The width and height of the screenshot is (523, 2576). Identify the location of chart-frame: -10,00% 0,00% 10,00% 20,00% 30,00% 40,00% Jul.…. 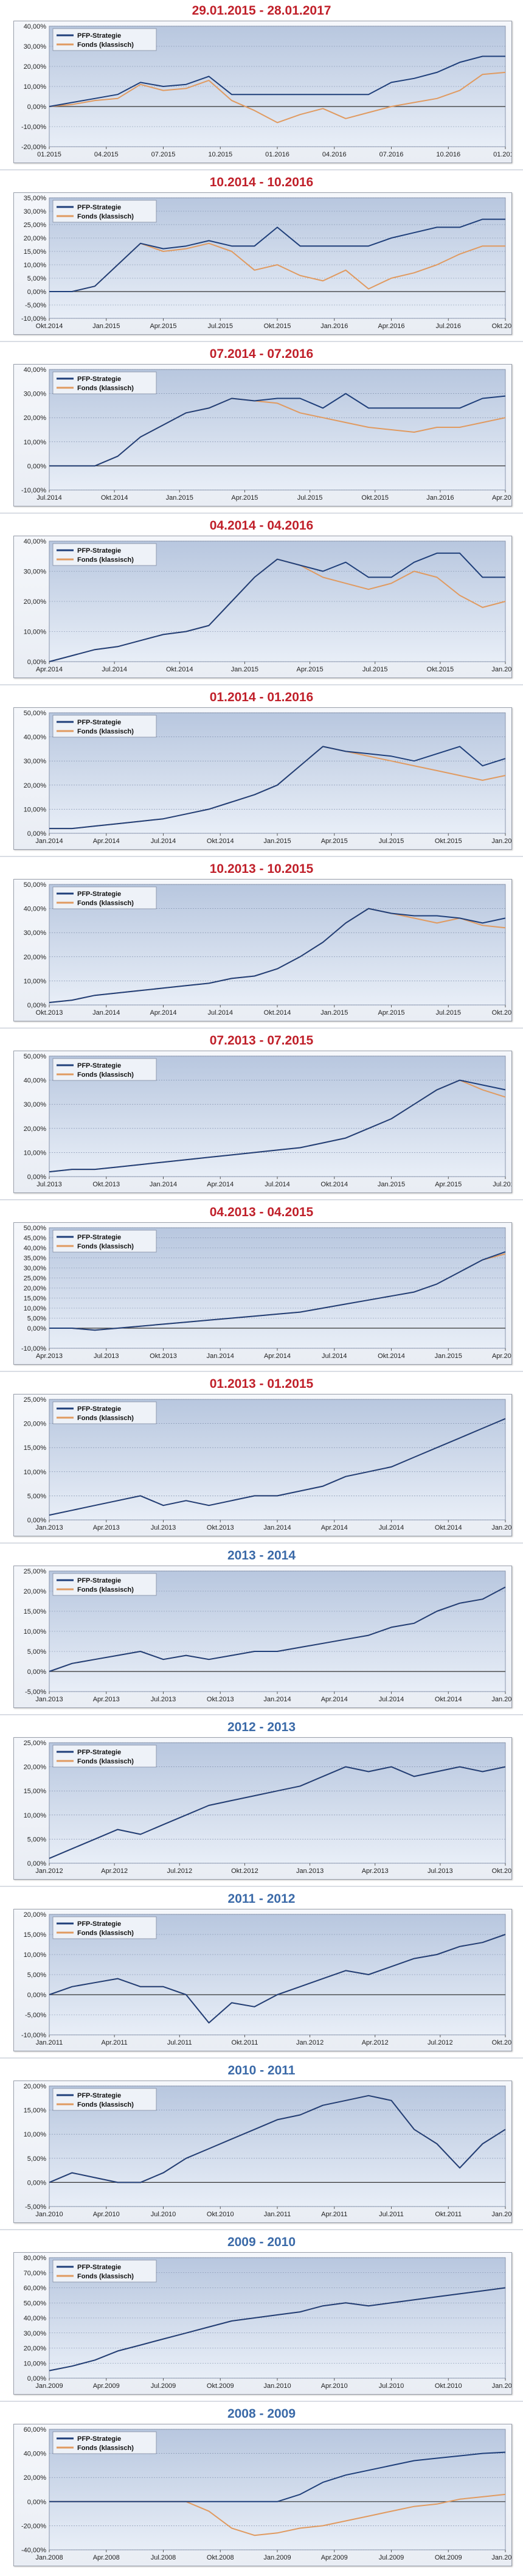
(262, 435).